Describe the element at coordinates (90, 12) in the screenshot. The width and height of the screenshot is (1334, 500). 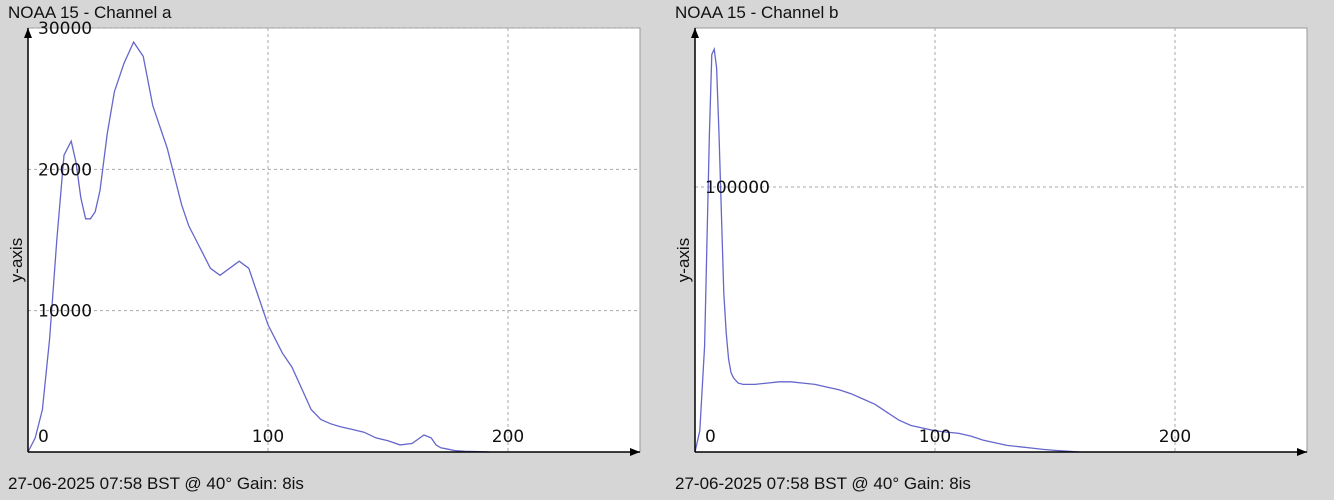
I see `panel-title: NOAA 15 - Channel a` at that location.